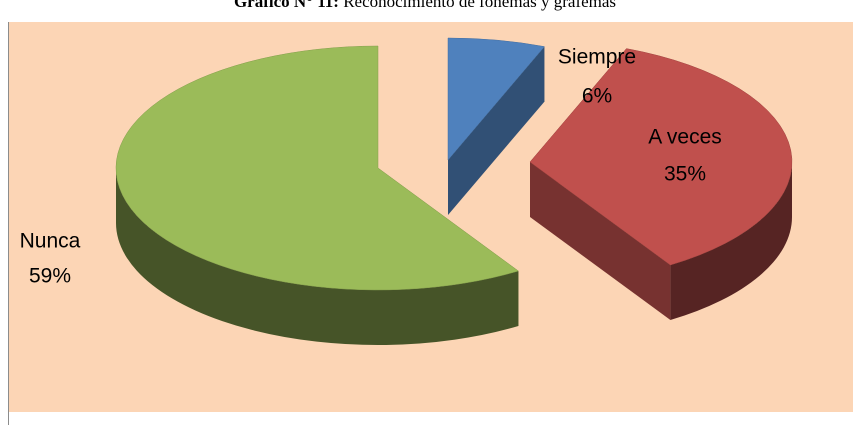 The image size is (853, 425). What do you see at coordinates (597, 96) in the screenshot?
I see `value-label: 6%` at bounding box center [597, 96].